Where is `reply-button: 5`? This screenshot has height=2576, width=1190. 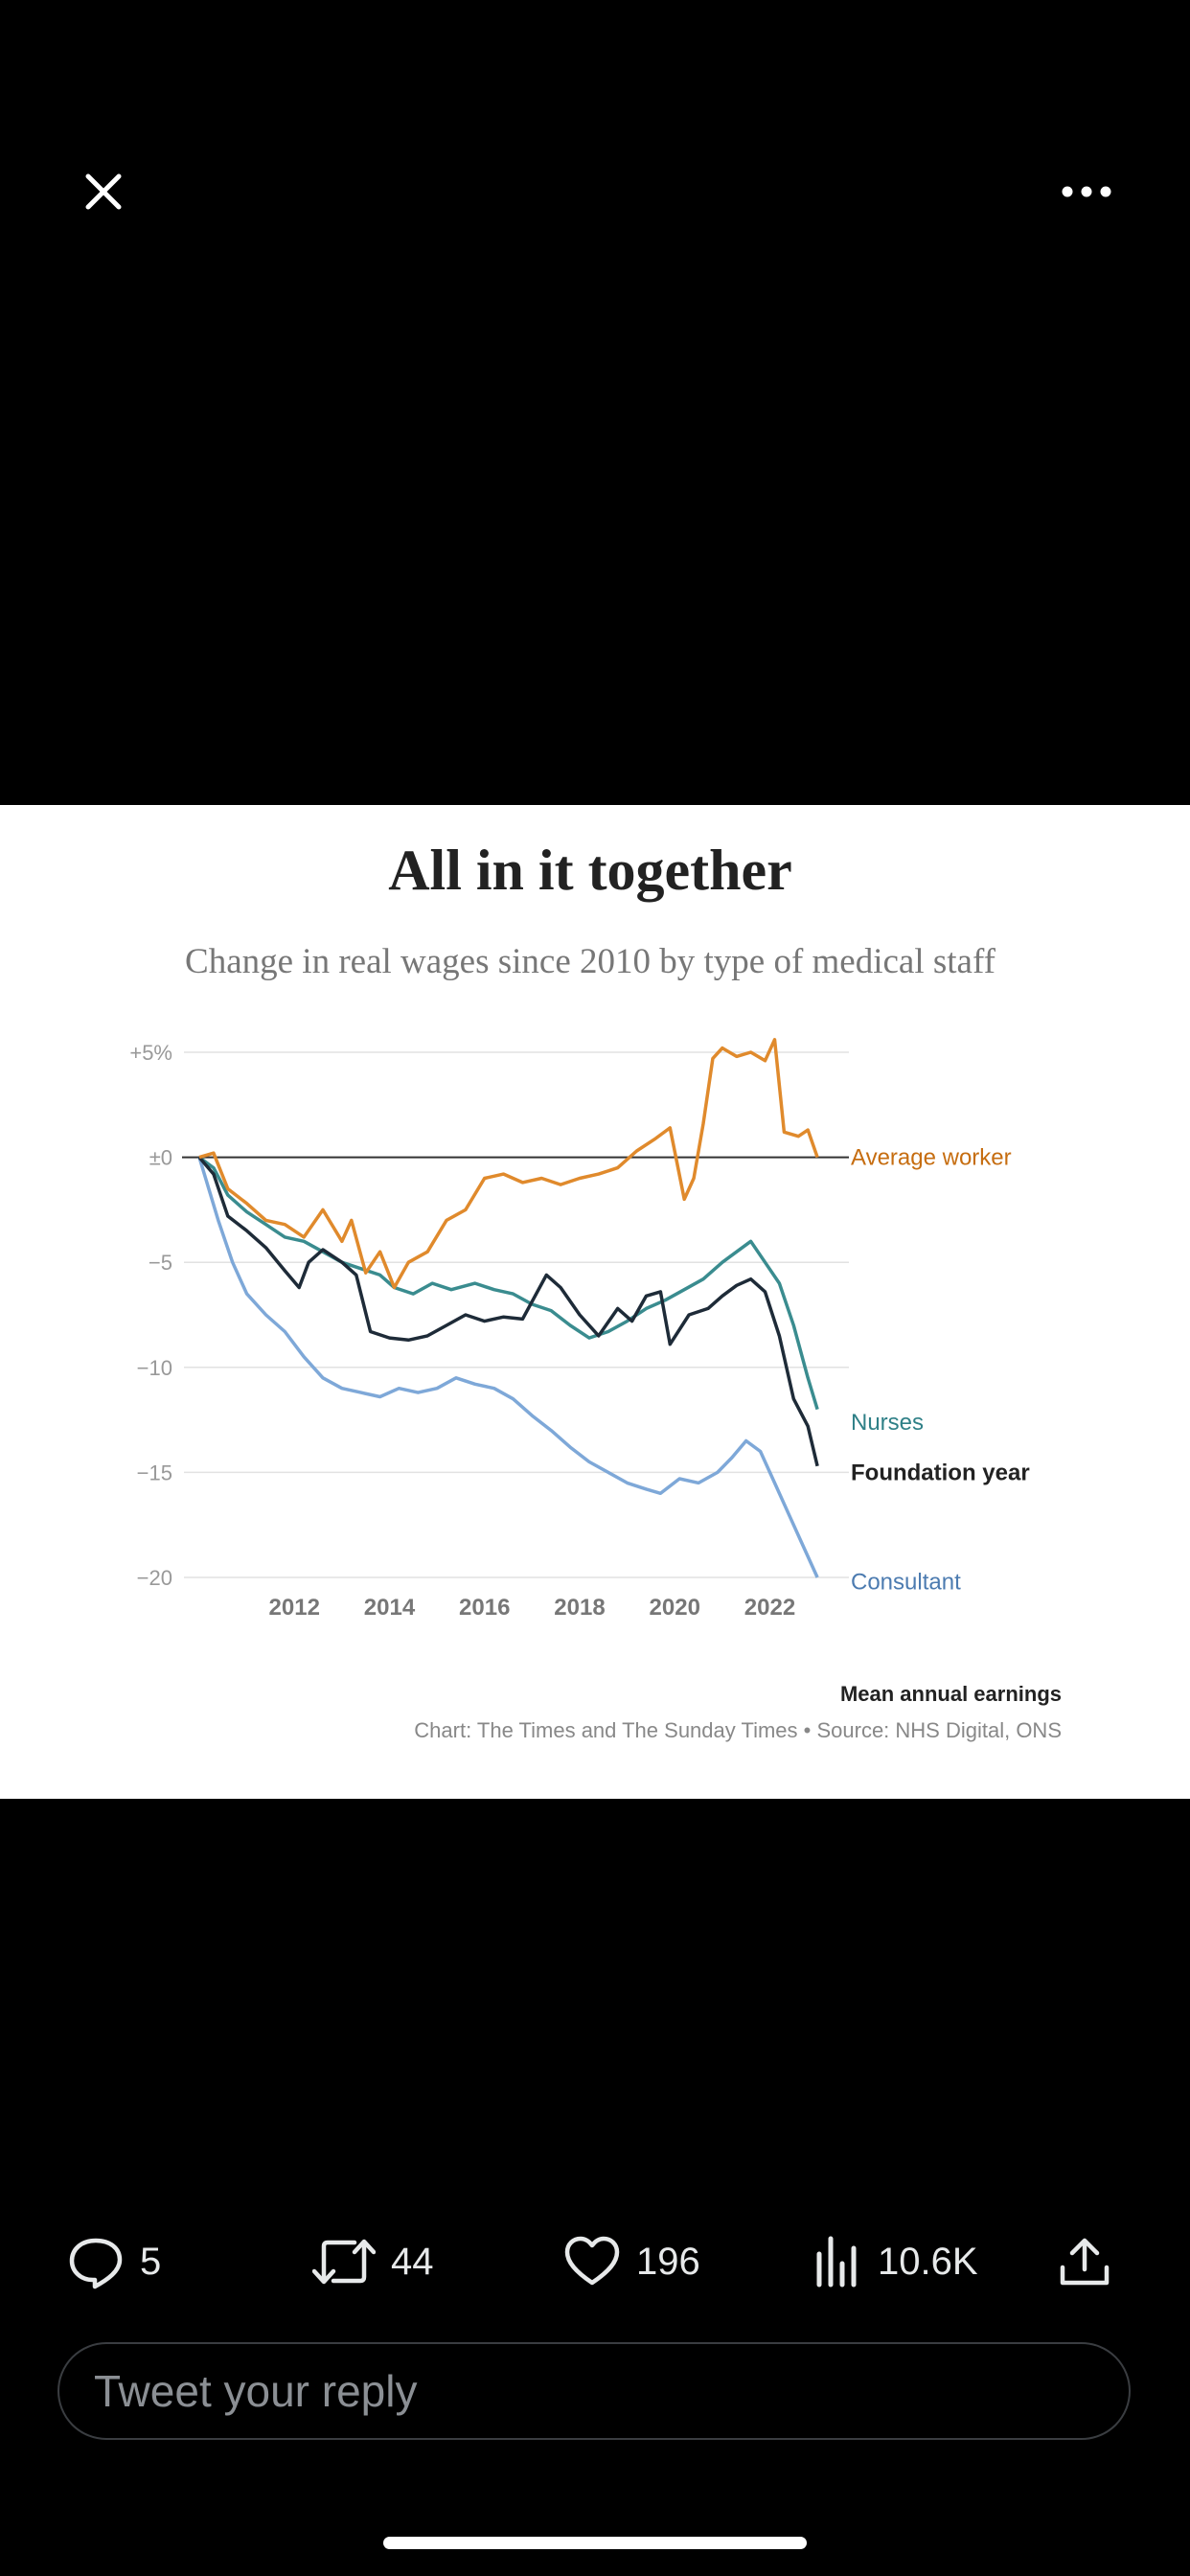
reply-button: 5 is located at coordinates (114, 2261).